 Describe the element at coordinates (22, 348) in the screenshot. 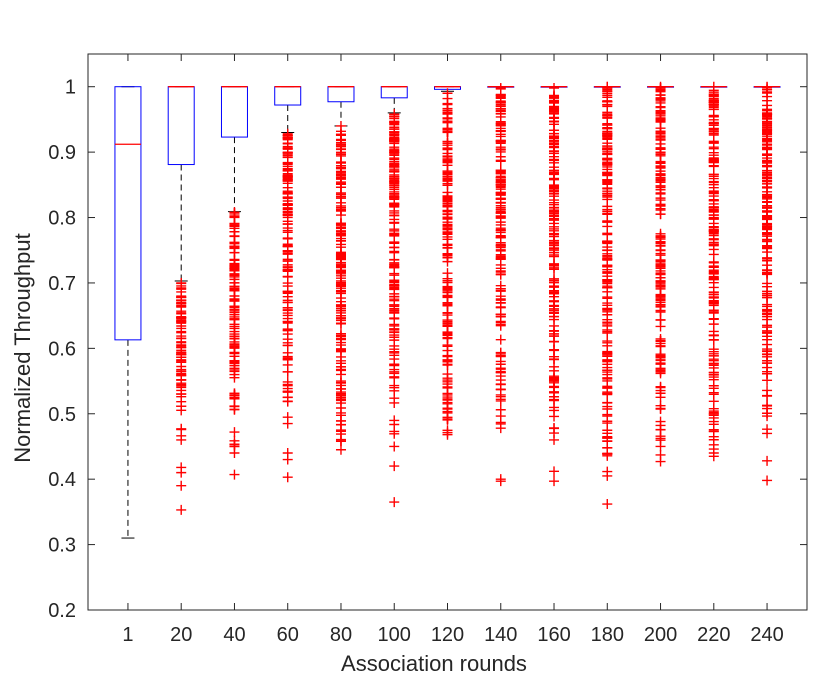

I see `y-axis-label: Normalized Throughput` at that location.